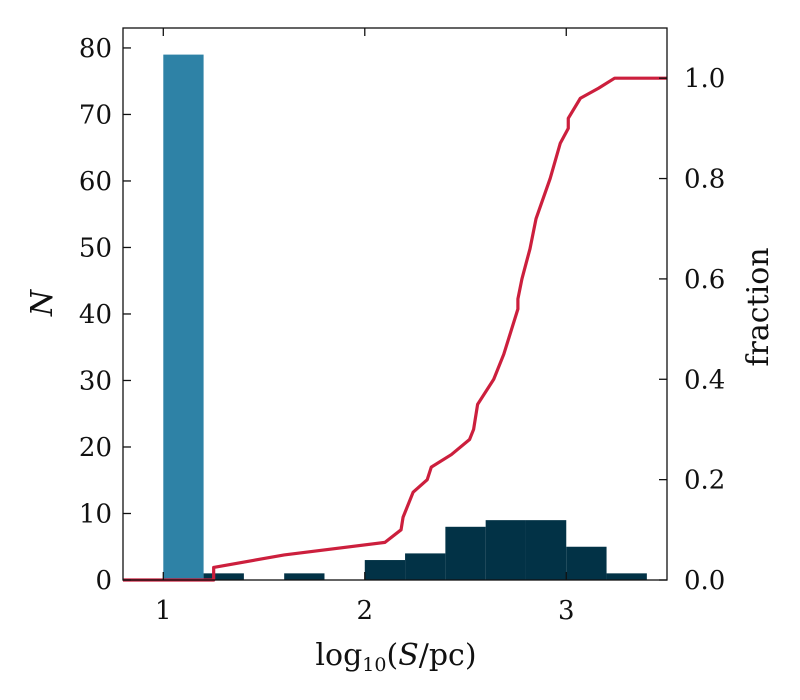  Describe the element at coordinates (95, 115) in the screenshot. I see `y-left-tick-label-7: 70` at that location.